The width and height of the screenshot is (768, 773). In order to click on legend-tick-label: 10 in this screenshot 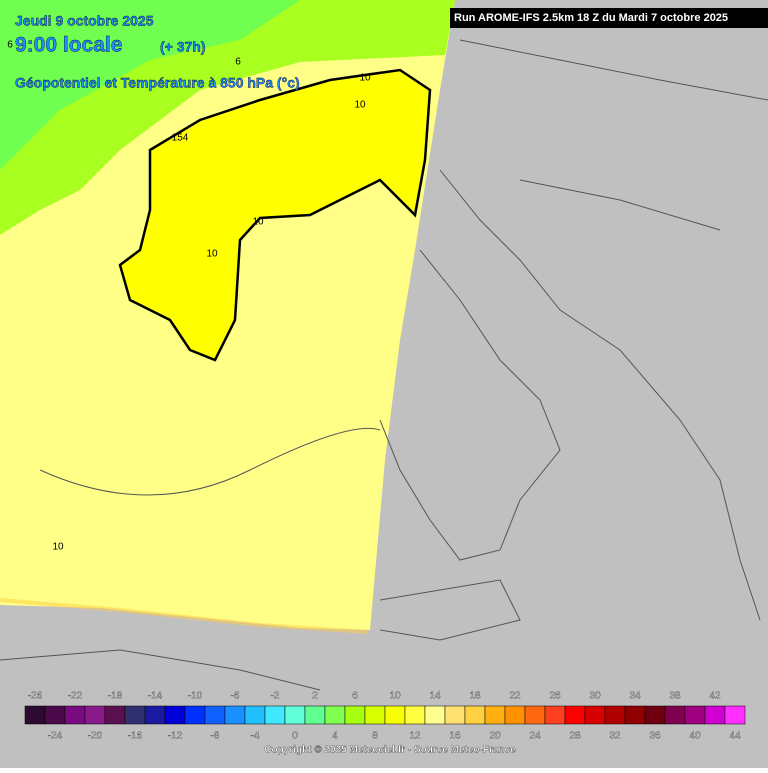, I will do `click(395, 696)`.